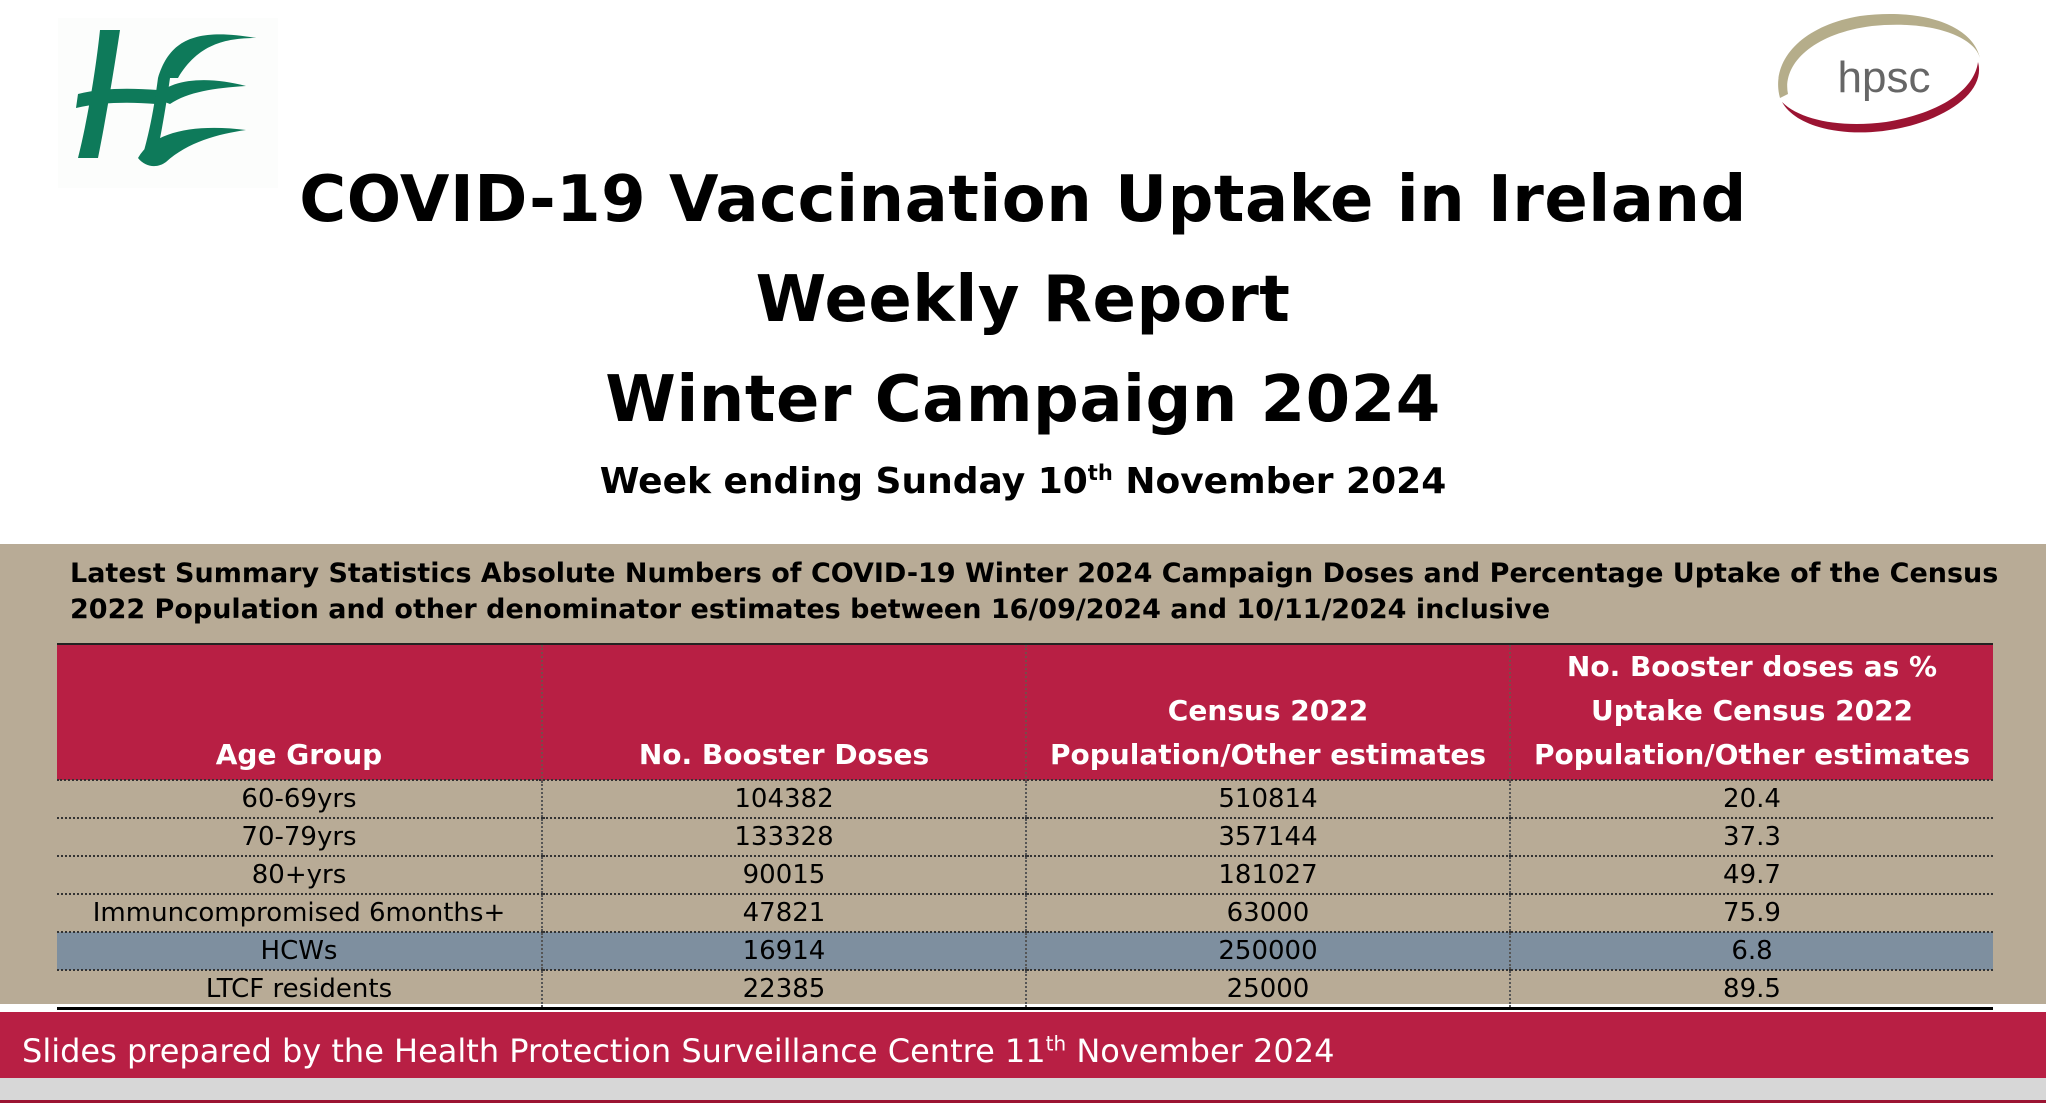  I want to click on cell-census-population: 510814, so click(1267, 799).